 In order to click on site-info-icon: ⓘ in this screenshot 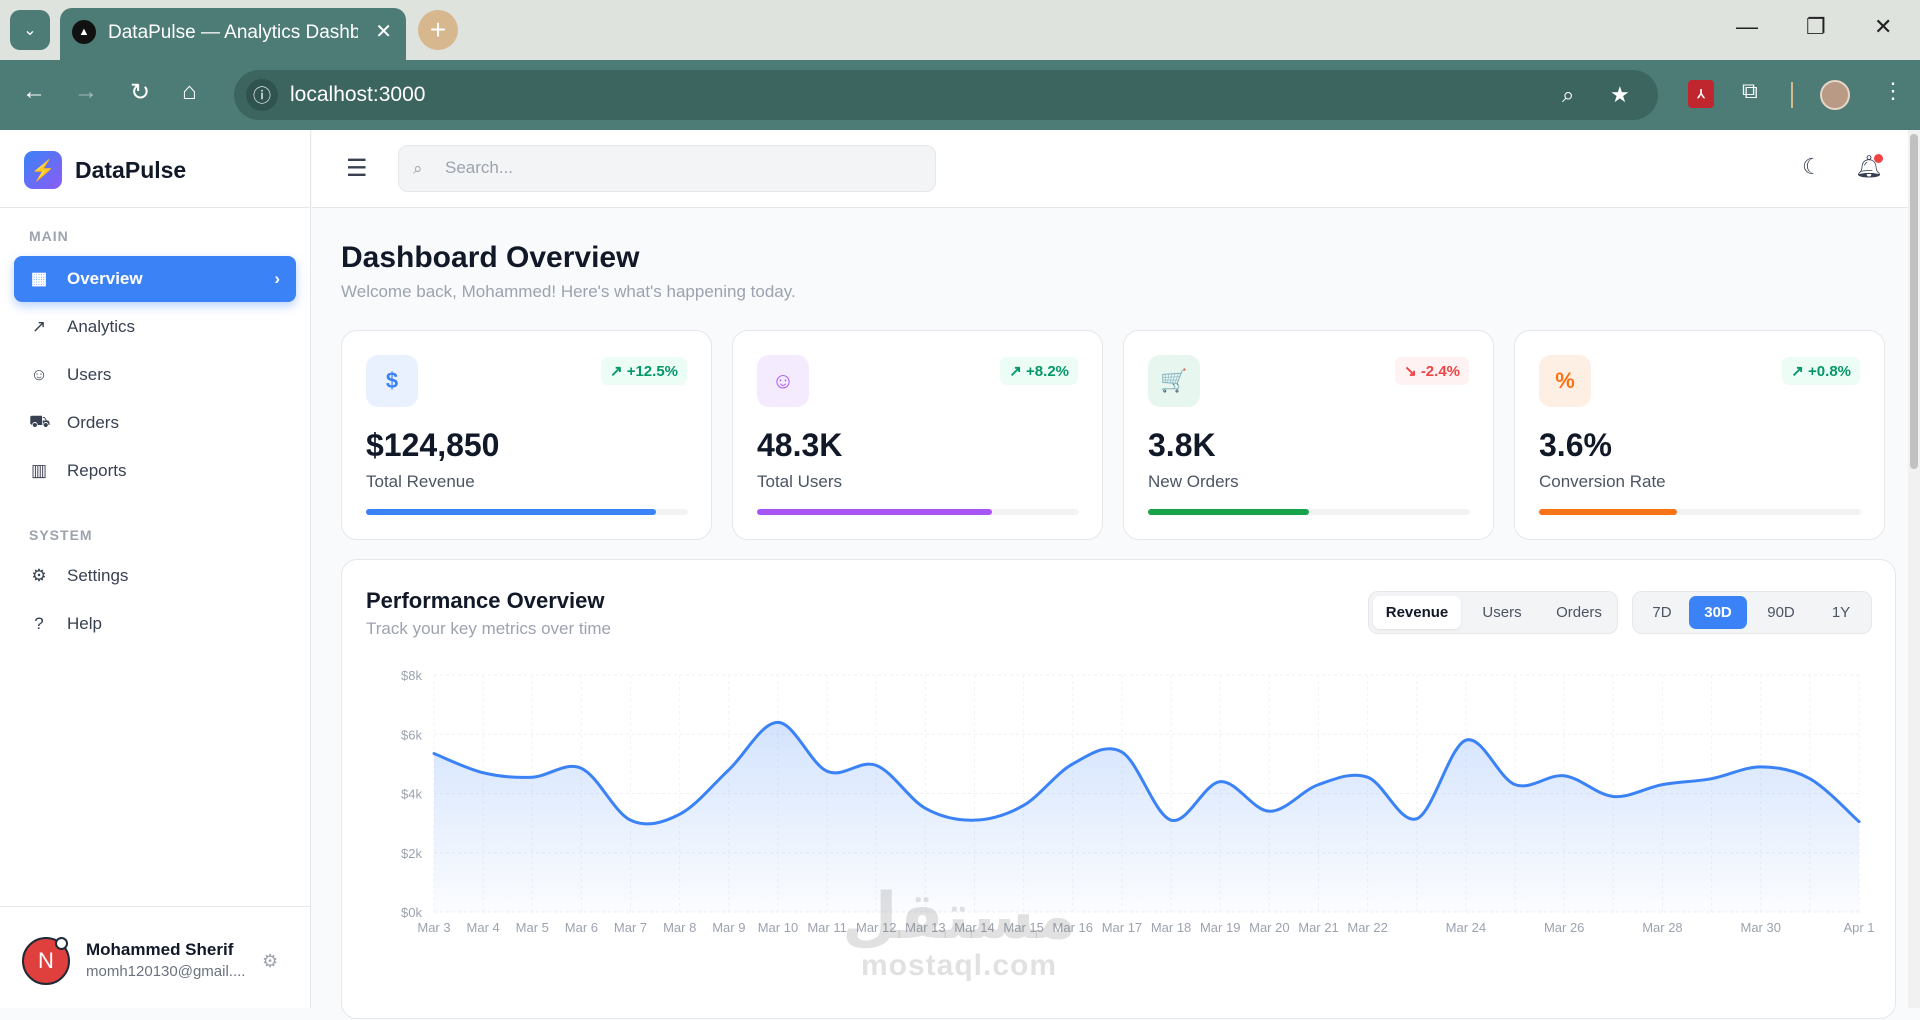, I will do `click(262, 95)`.